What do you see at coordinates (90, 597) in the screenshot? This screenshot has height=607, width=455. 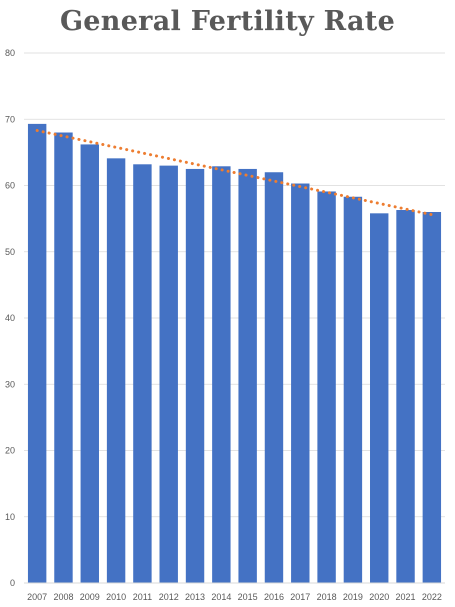 I see `x-tick-label: 2009` at bounding box center [90, 597].